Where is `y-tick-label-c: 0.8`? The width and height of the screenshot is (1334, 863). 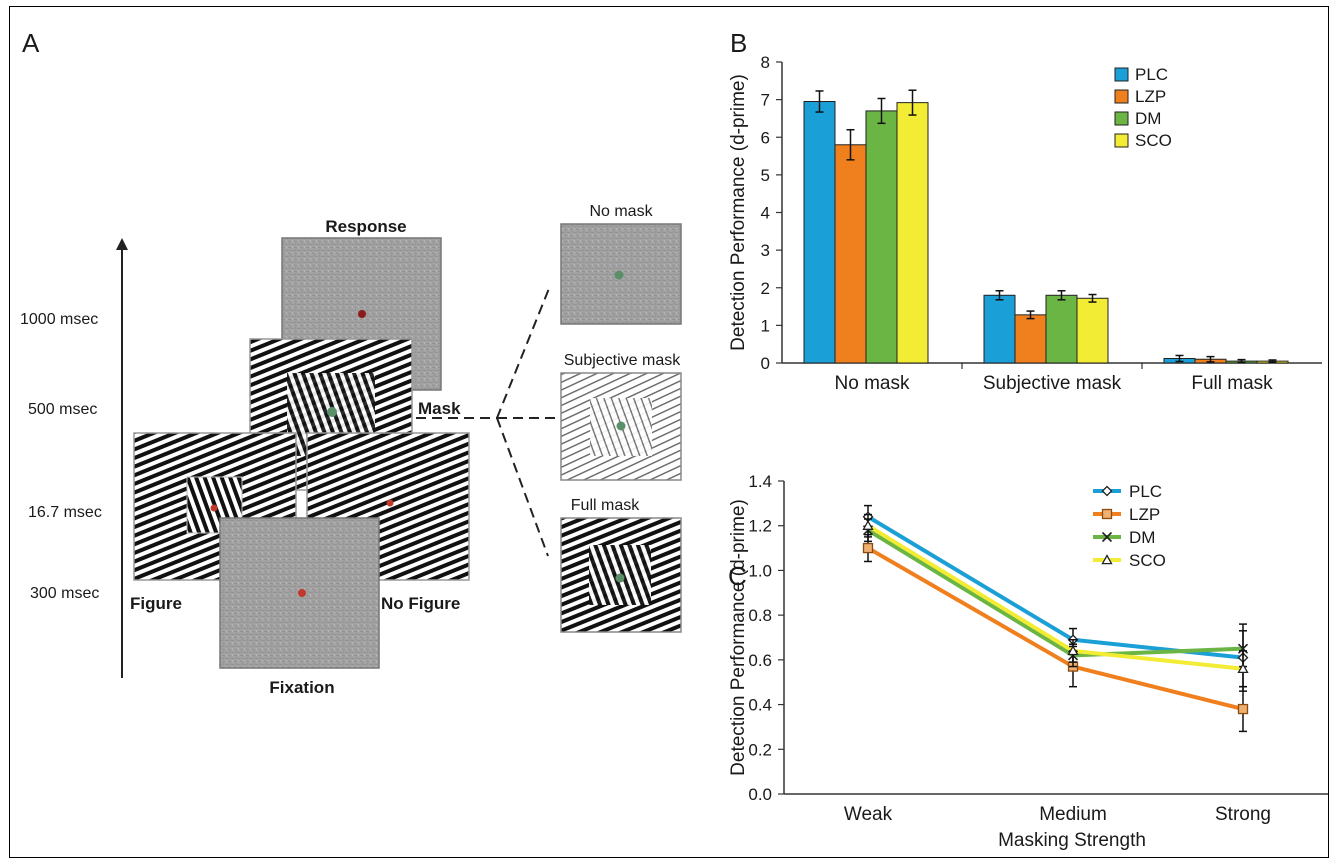
y-tick-label-c: 0.8 is located at coordinates (760, 615).